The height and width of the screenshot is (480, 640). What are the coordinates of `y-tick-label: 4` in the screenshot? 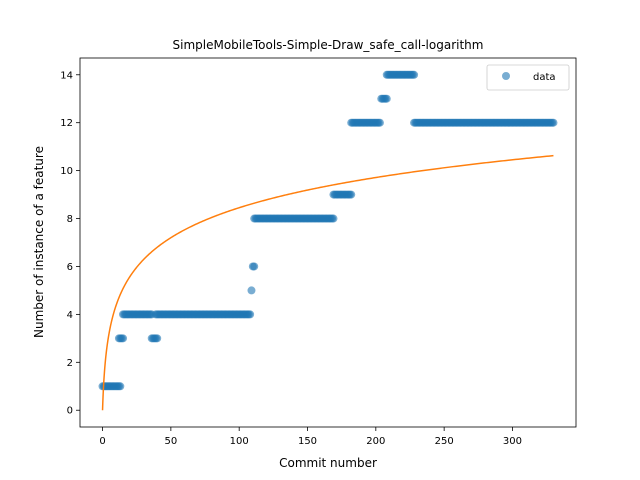 It's located at (70, 315).